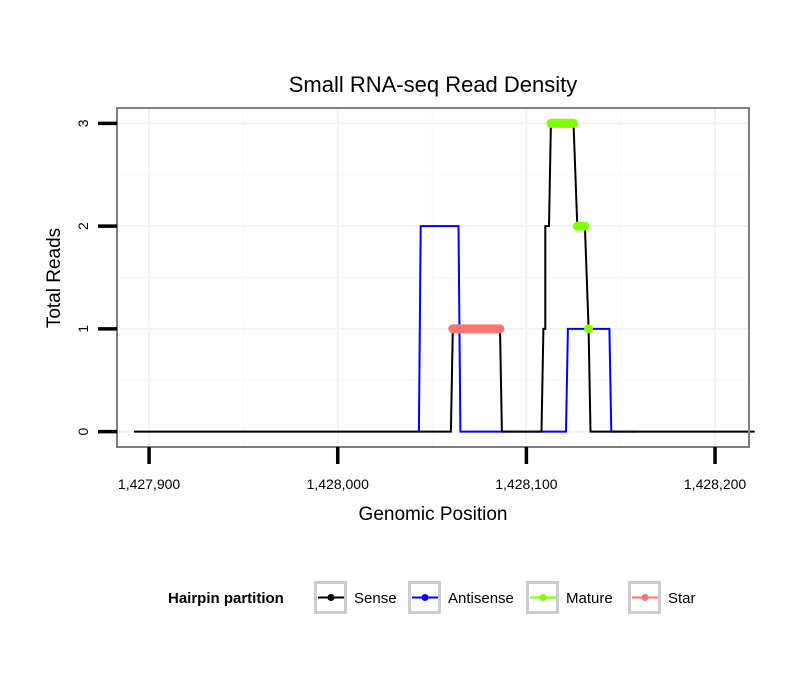 The height and width of the screenshot is (690, 810). I want to click on x-tick-label: 1,428,100, so click(526, 484).